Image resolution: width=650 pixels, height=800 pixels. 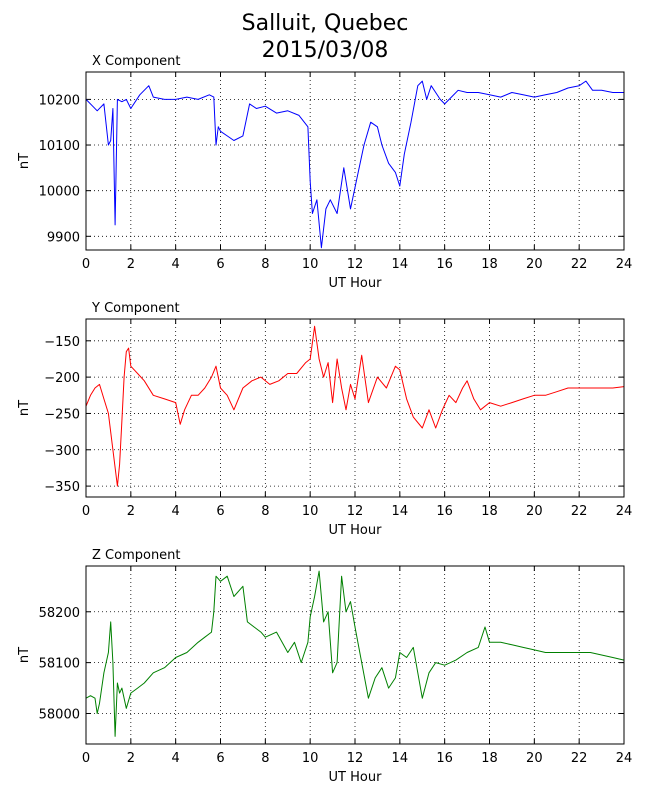 I want to click on panel-1-x-tick-label: 20, so click(x=534, y=264).